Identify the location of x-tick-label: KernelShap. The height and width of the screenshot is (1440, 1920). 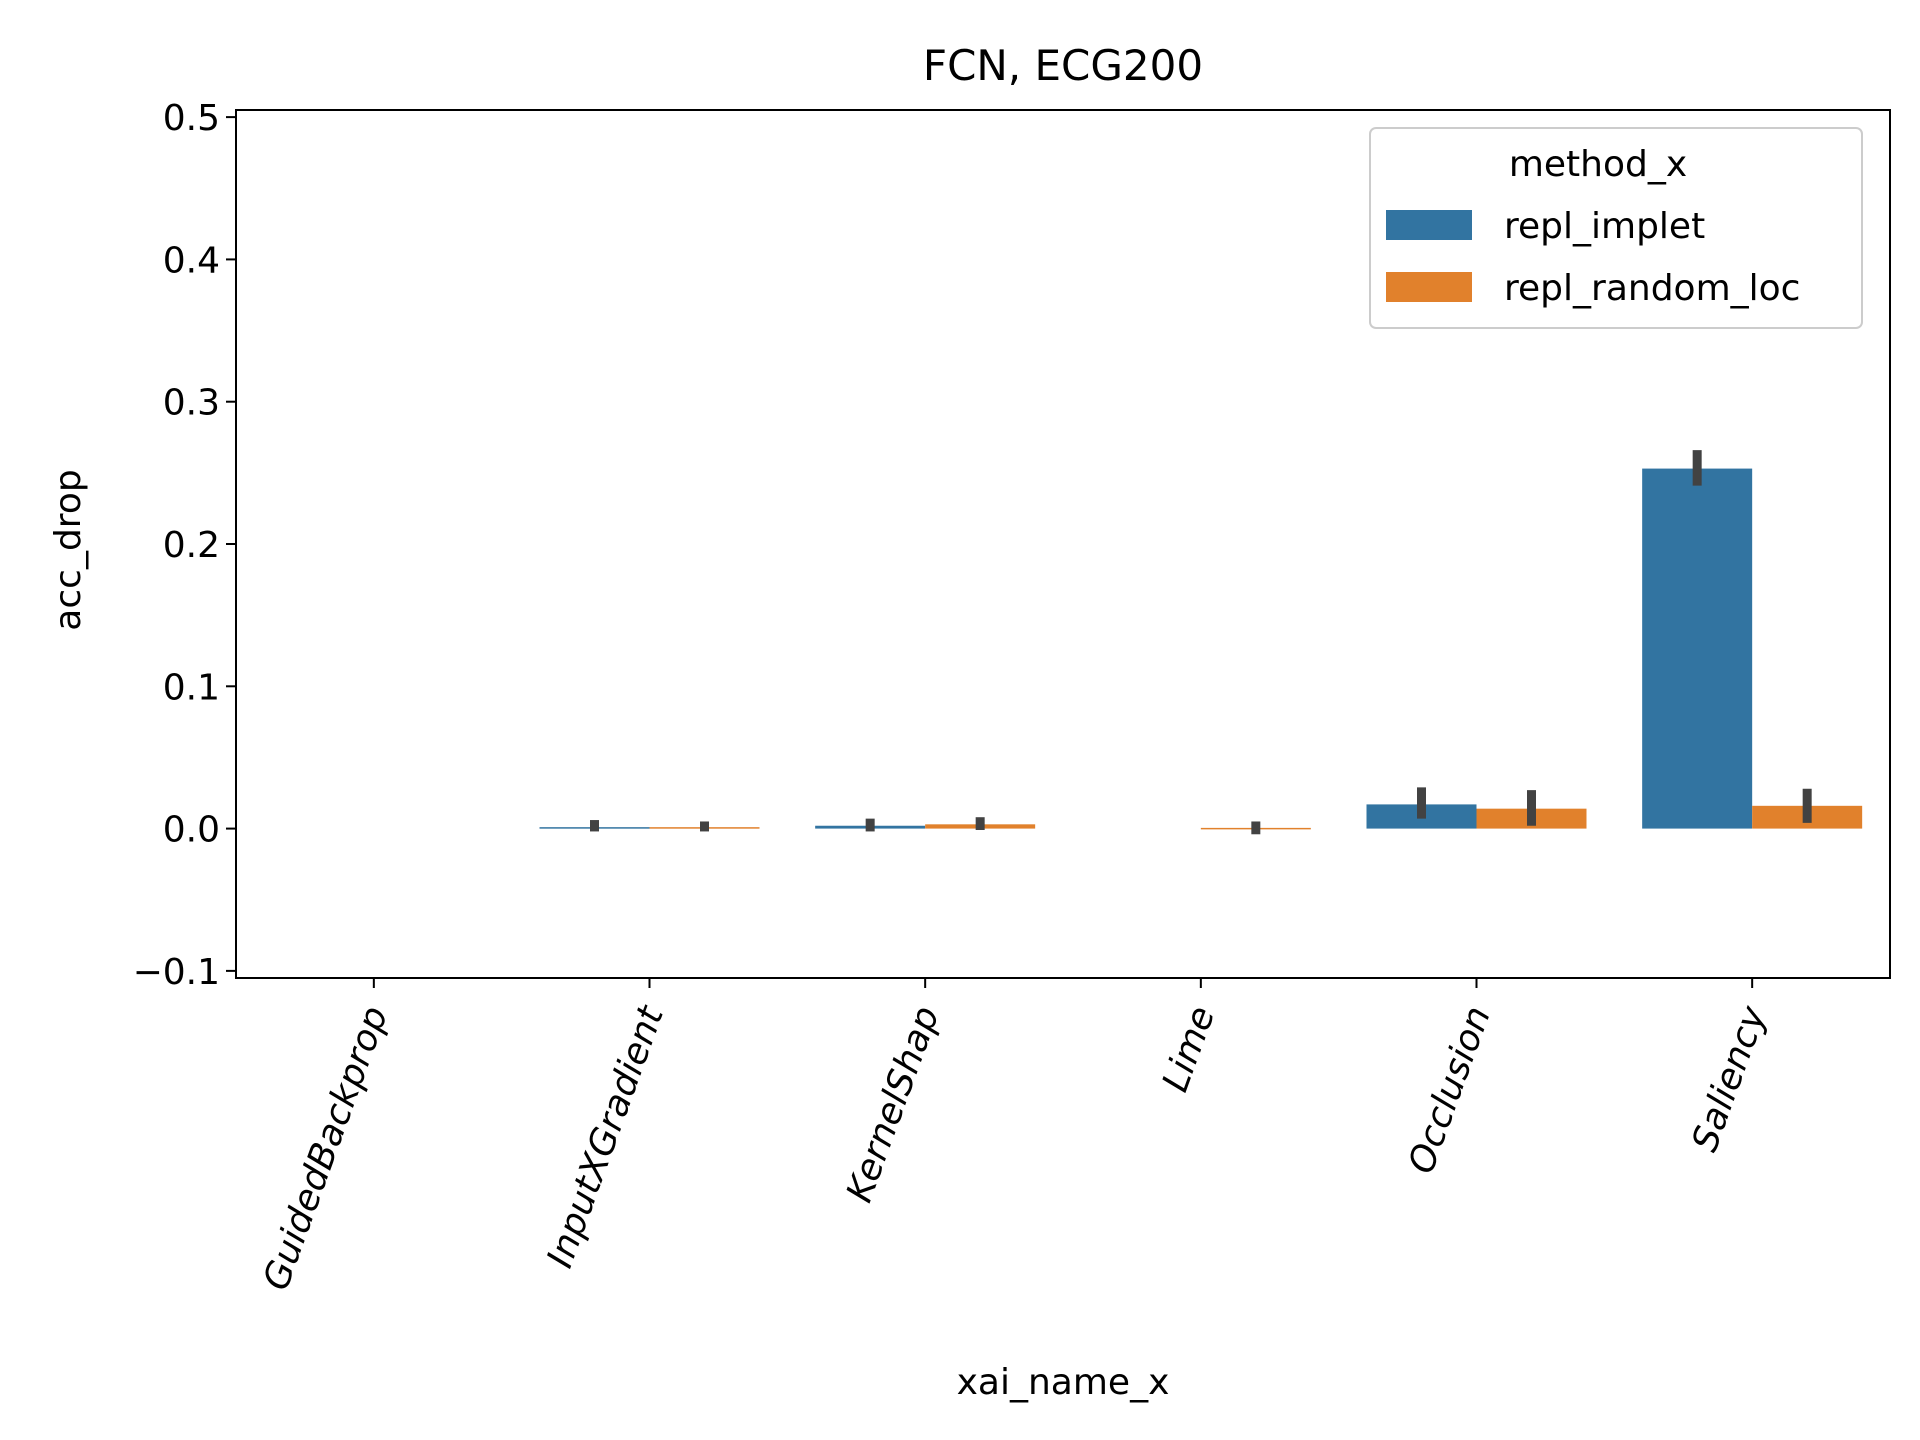
(893, 1104).